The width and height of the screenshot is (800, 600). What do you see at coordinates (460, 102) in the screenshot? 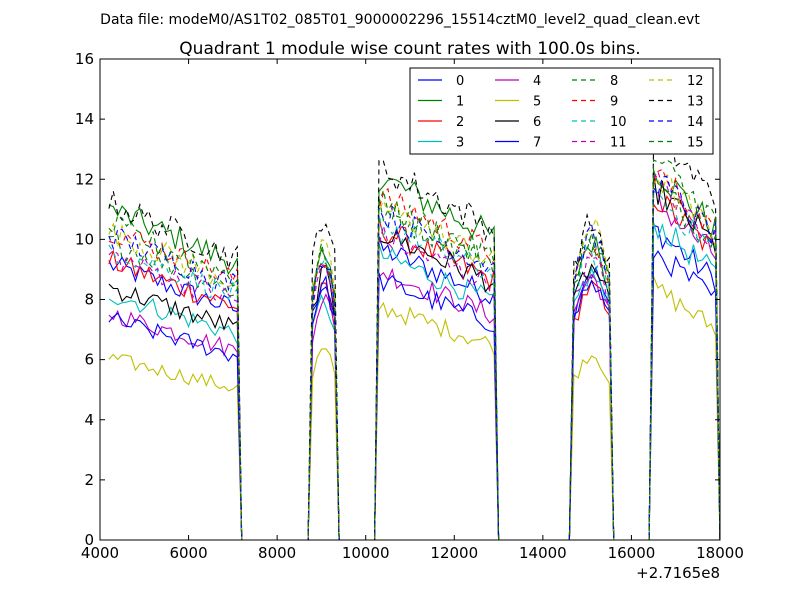
I see `legend-label-1: 1` at bounding box center [460, 102].